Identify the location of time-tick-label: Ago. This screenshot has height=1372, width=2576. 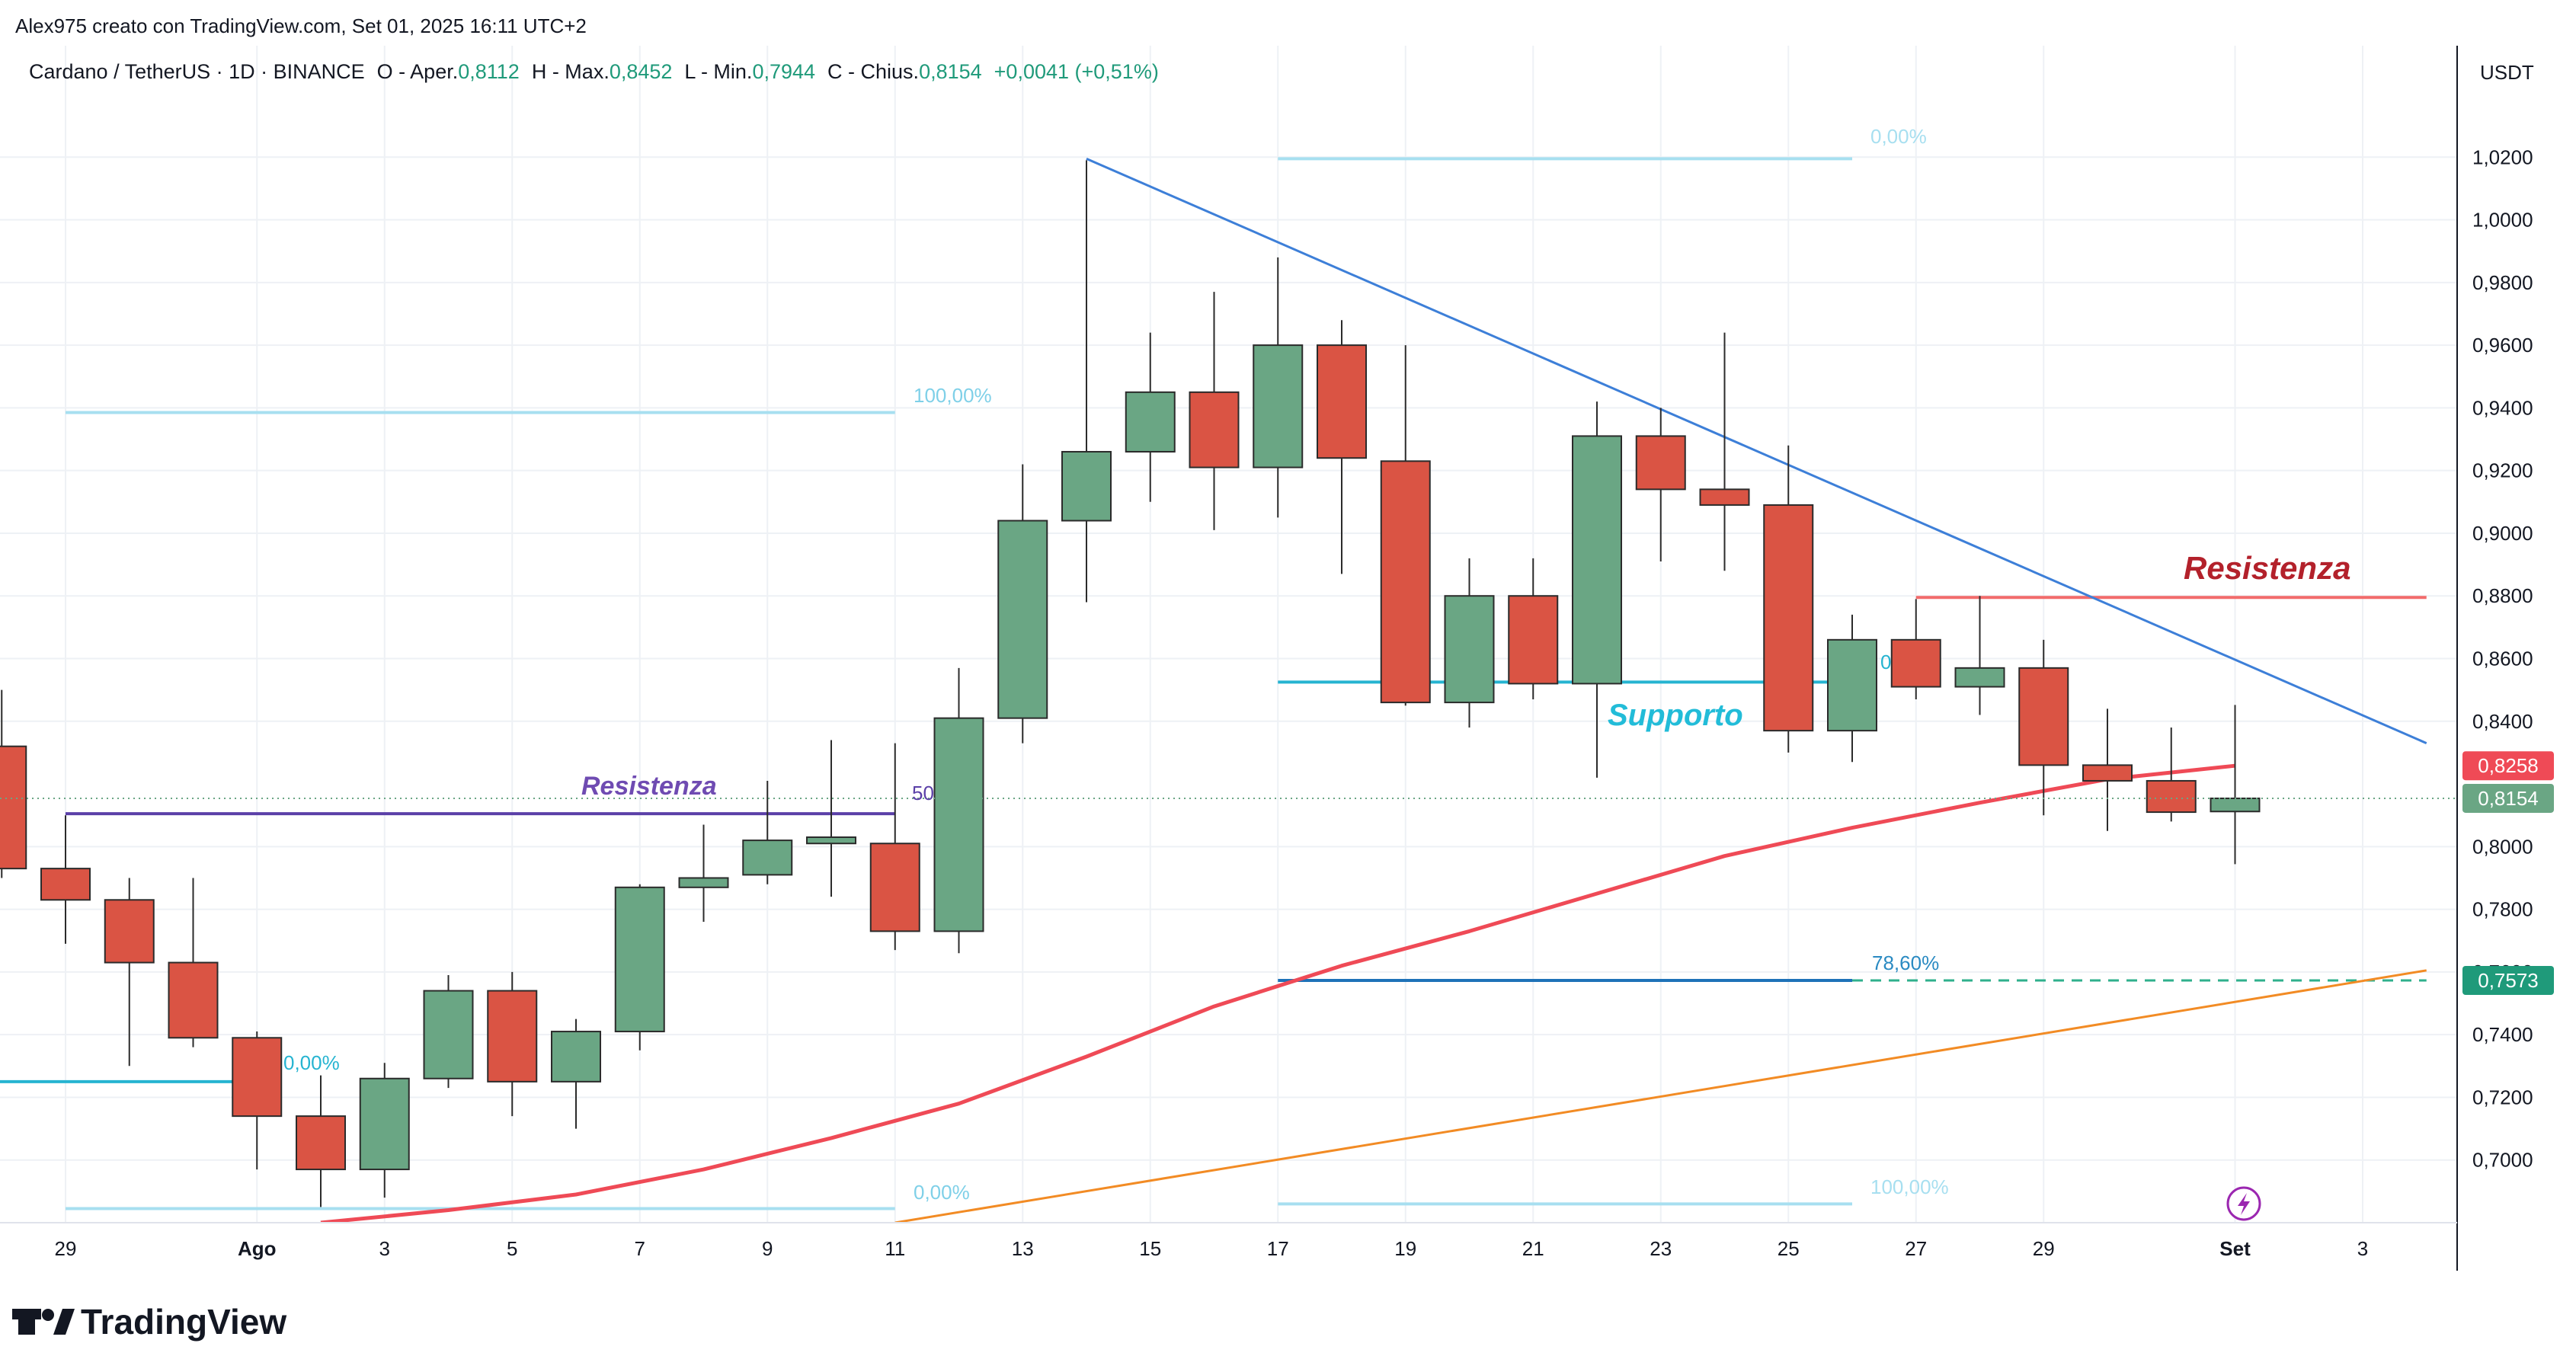
(257, 1248).